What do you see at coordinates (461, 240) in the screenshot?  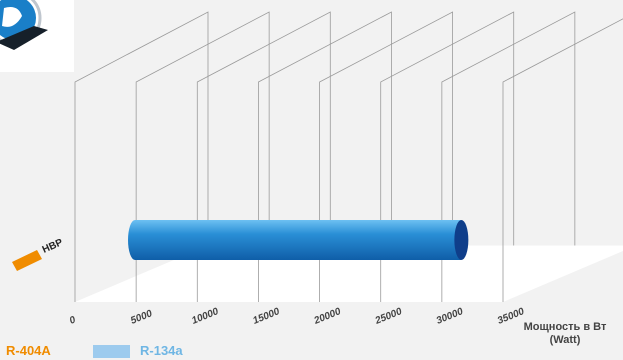 I see `bar-r134a-end-cap` at bounding box center [461, 240].